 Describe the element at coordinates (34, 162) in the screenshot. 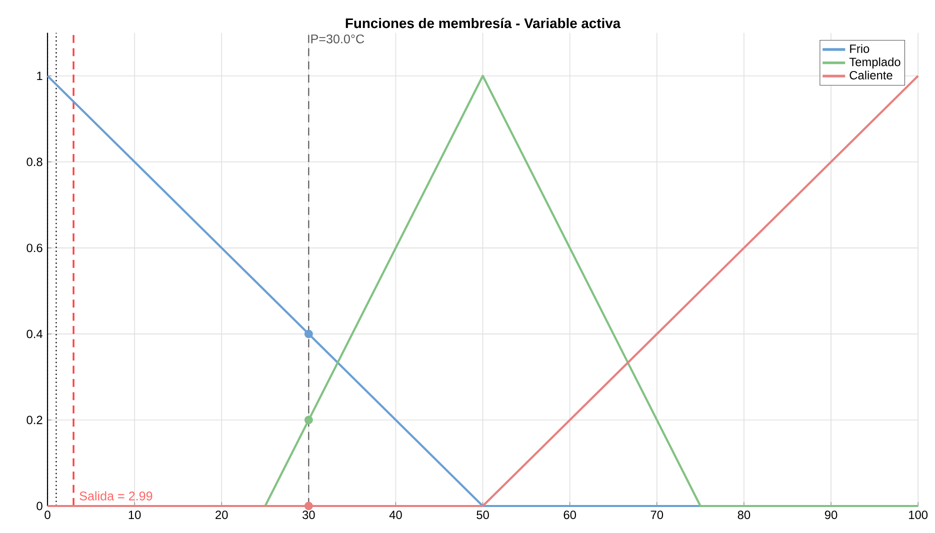

I see `y-tick-label: 0.8` at that location.